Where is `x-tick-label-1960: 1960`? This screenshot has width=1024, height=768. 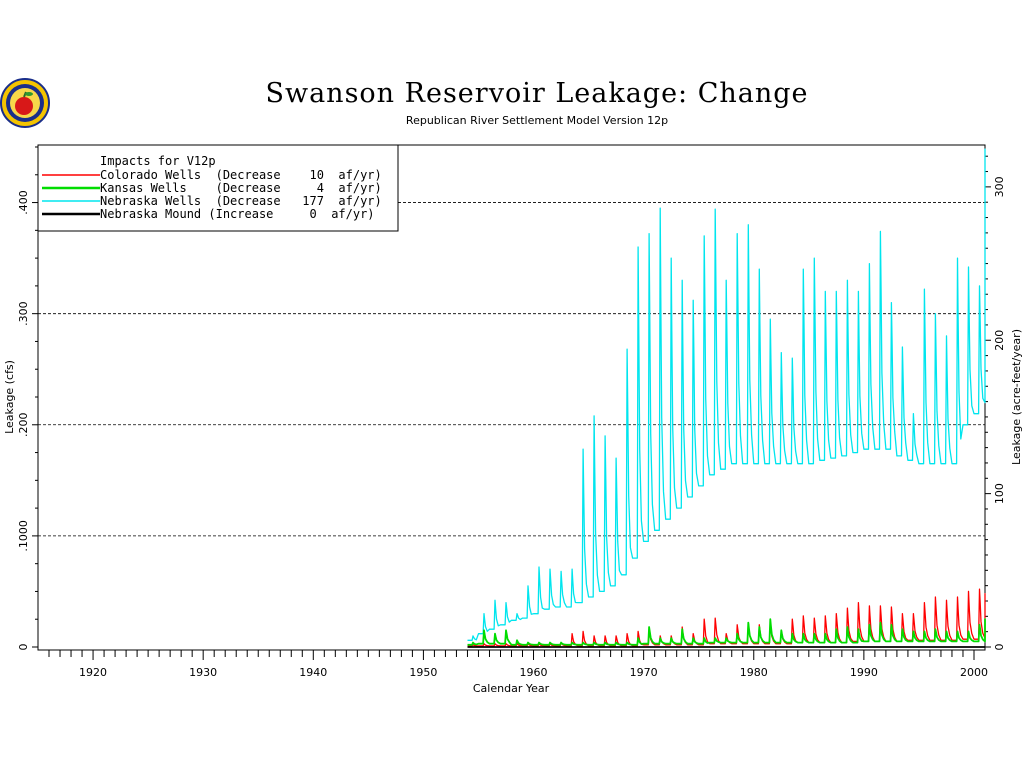 x-tick-label-1960: 1960 is located at coordinates (534, 672).